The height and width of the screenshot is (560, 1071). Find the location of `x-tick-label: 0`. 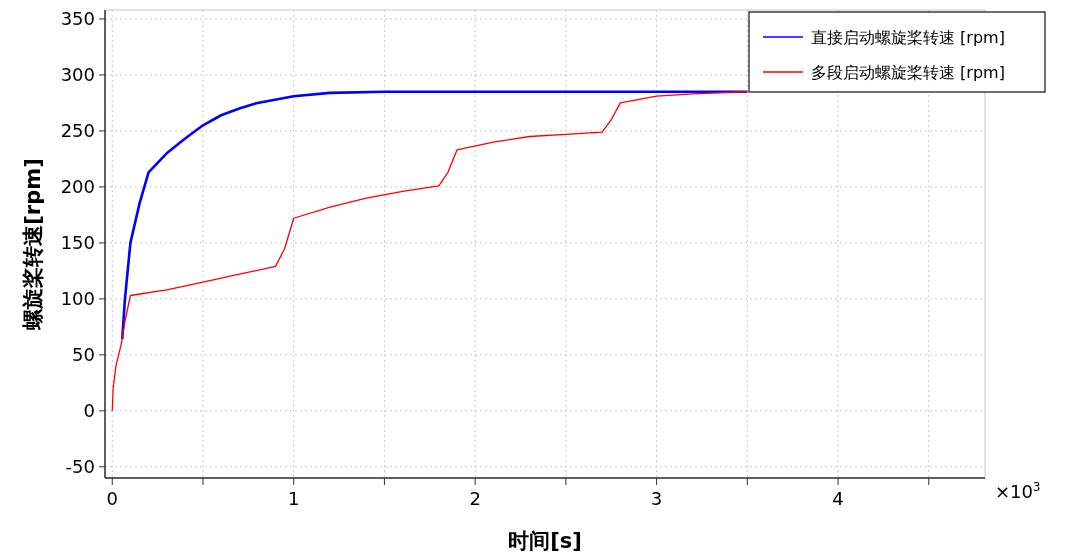

x-tick-label: 0 is located at coordinates (112, 498).